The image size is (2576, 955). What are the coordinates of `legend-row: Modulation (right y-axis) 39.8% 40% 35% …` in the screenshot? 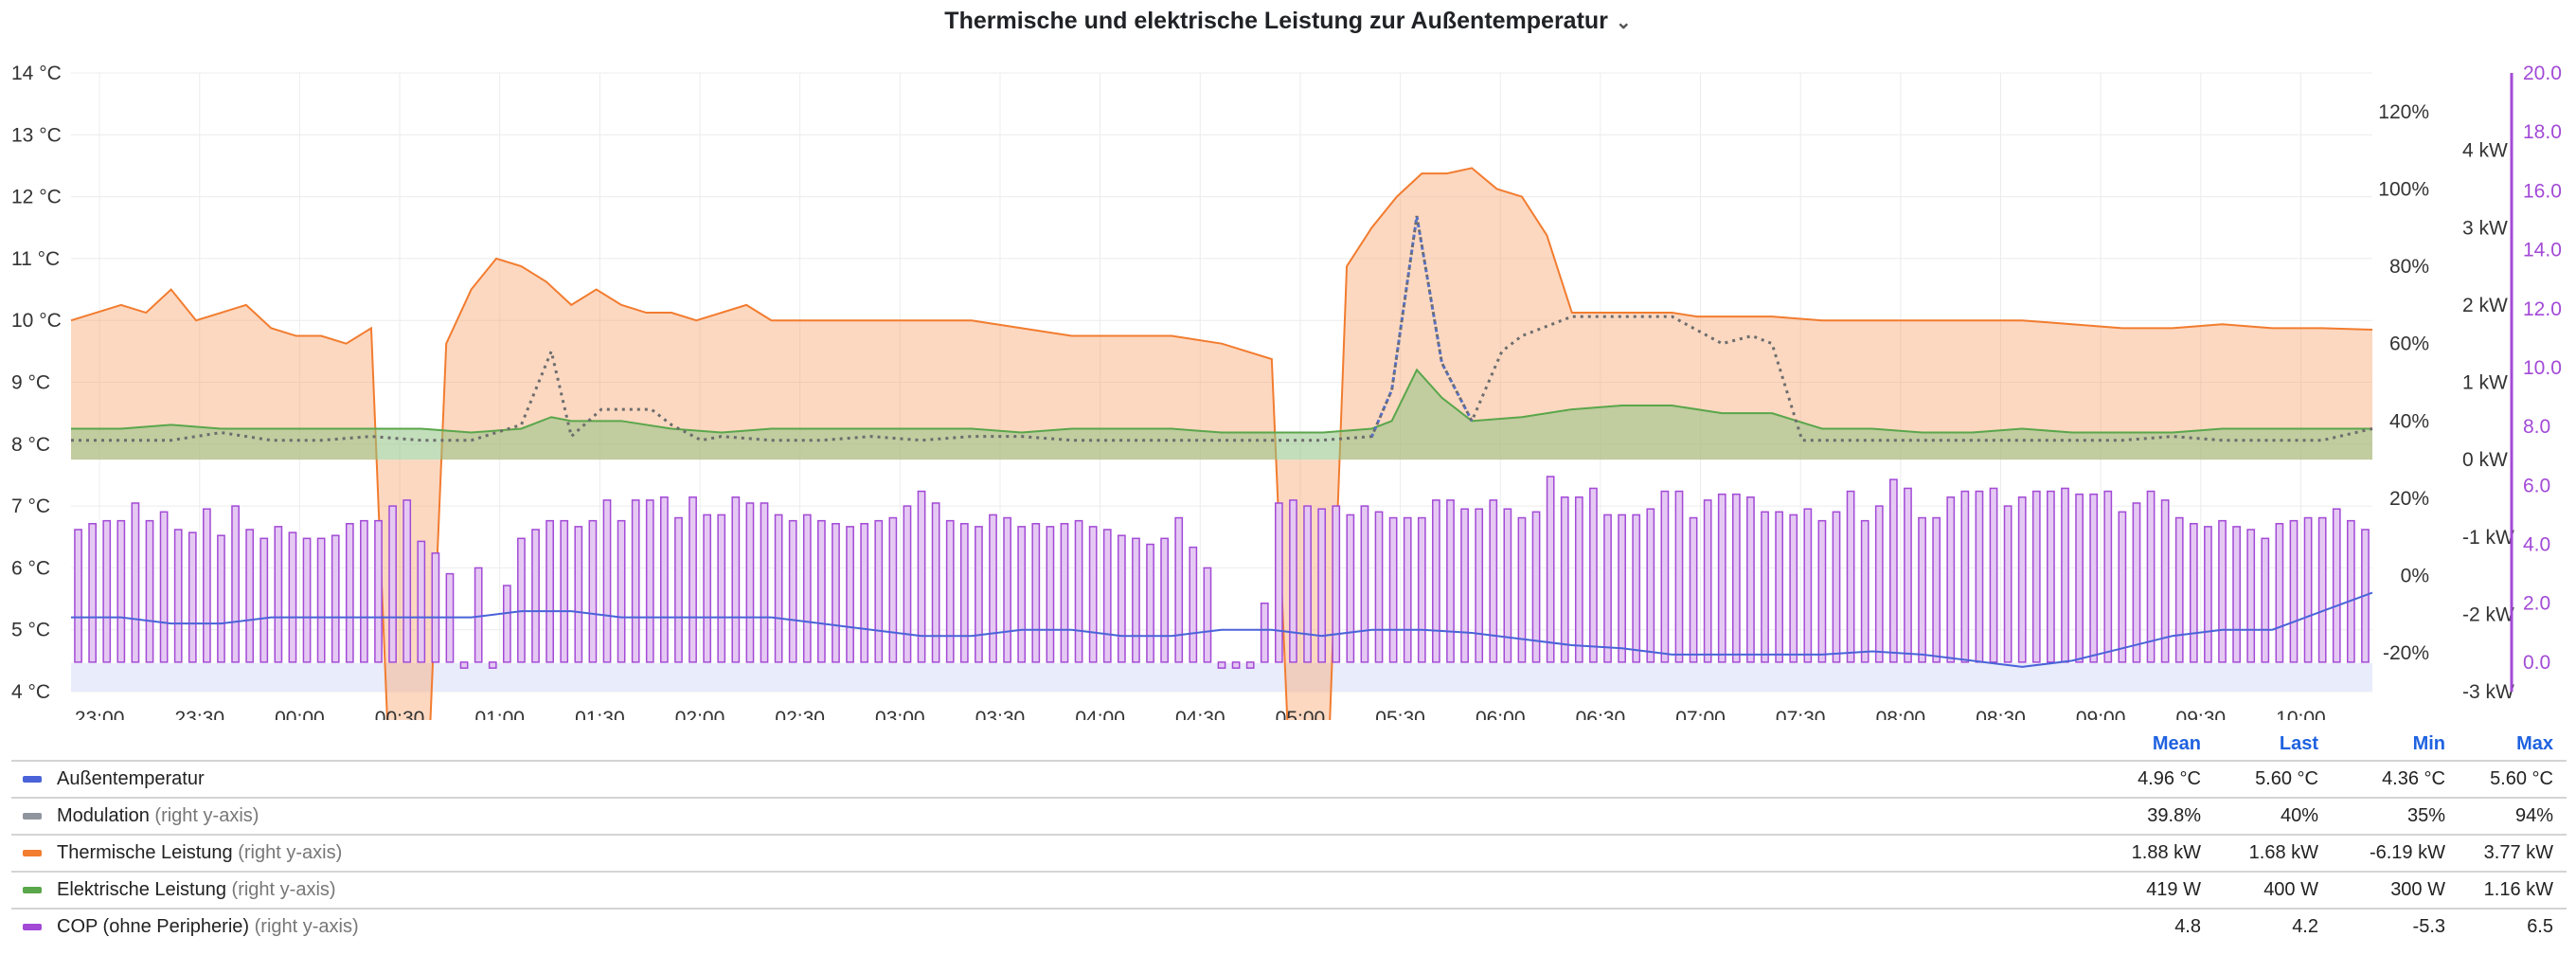 It's located at (1289, 816).